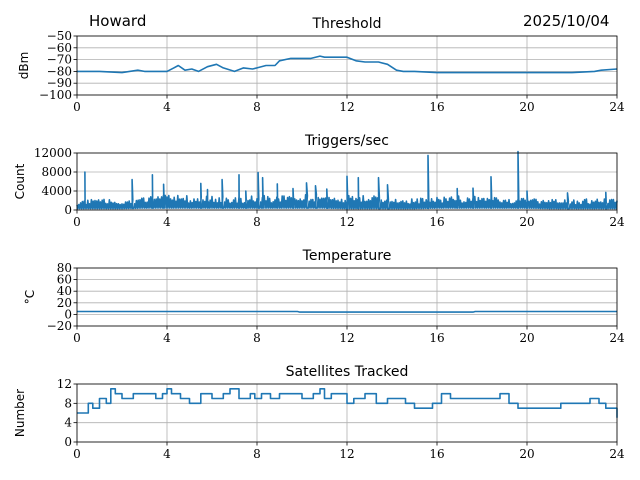 The image size is (640, 480). What do you see at coordinates (64, 291) in the screenshot?
I see `y-tick-label: 40` at bounding box center [64, 291].